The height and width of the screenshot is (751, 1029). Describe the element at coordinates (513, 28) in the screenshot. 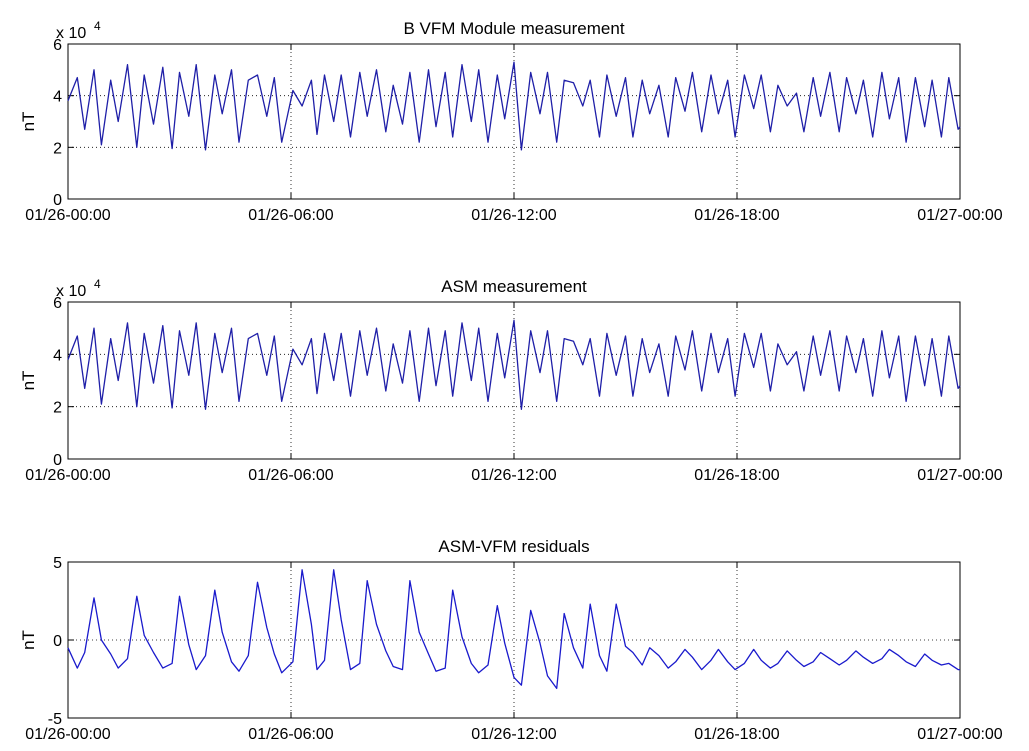

I see `chart-title: B VFM Module measurement` at that location.